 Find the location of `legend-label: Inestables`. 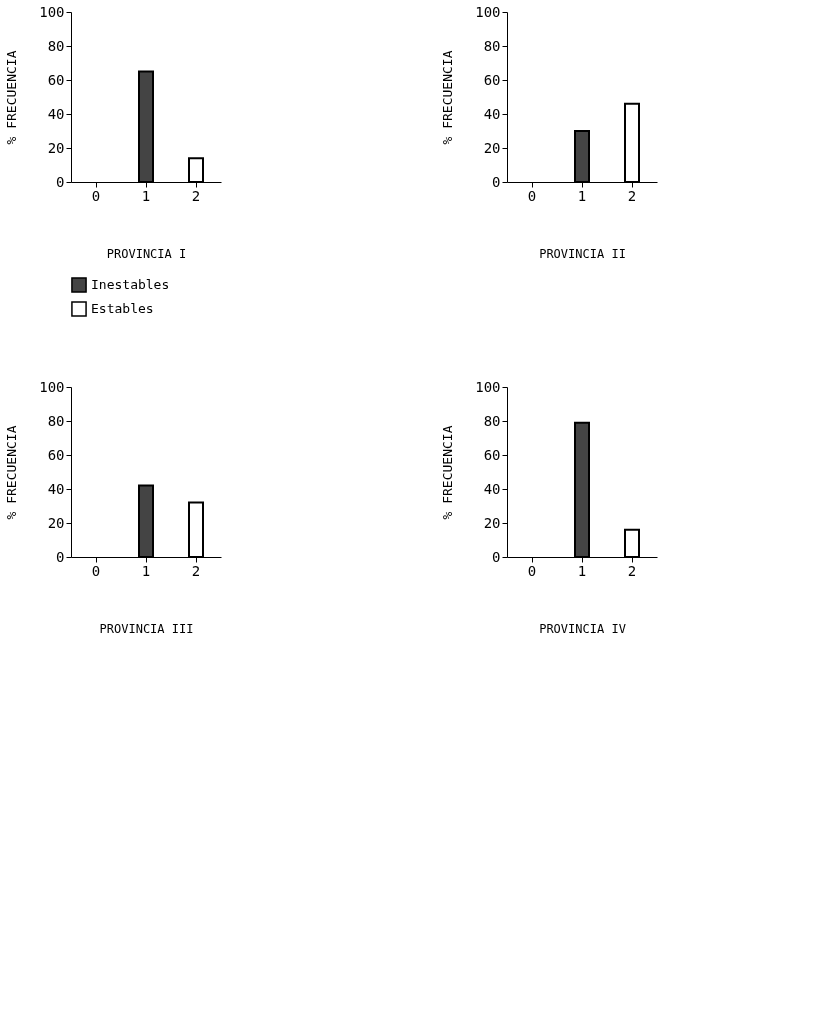

legend-label: Inestables is located at coordinates (130, 284).